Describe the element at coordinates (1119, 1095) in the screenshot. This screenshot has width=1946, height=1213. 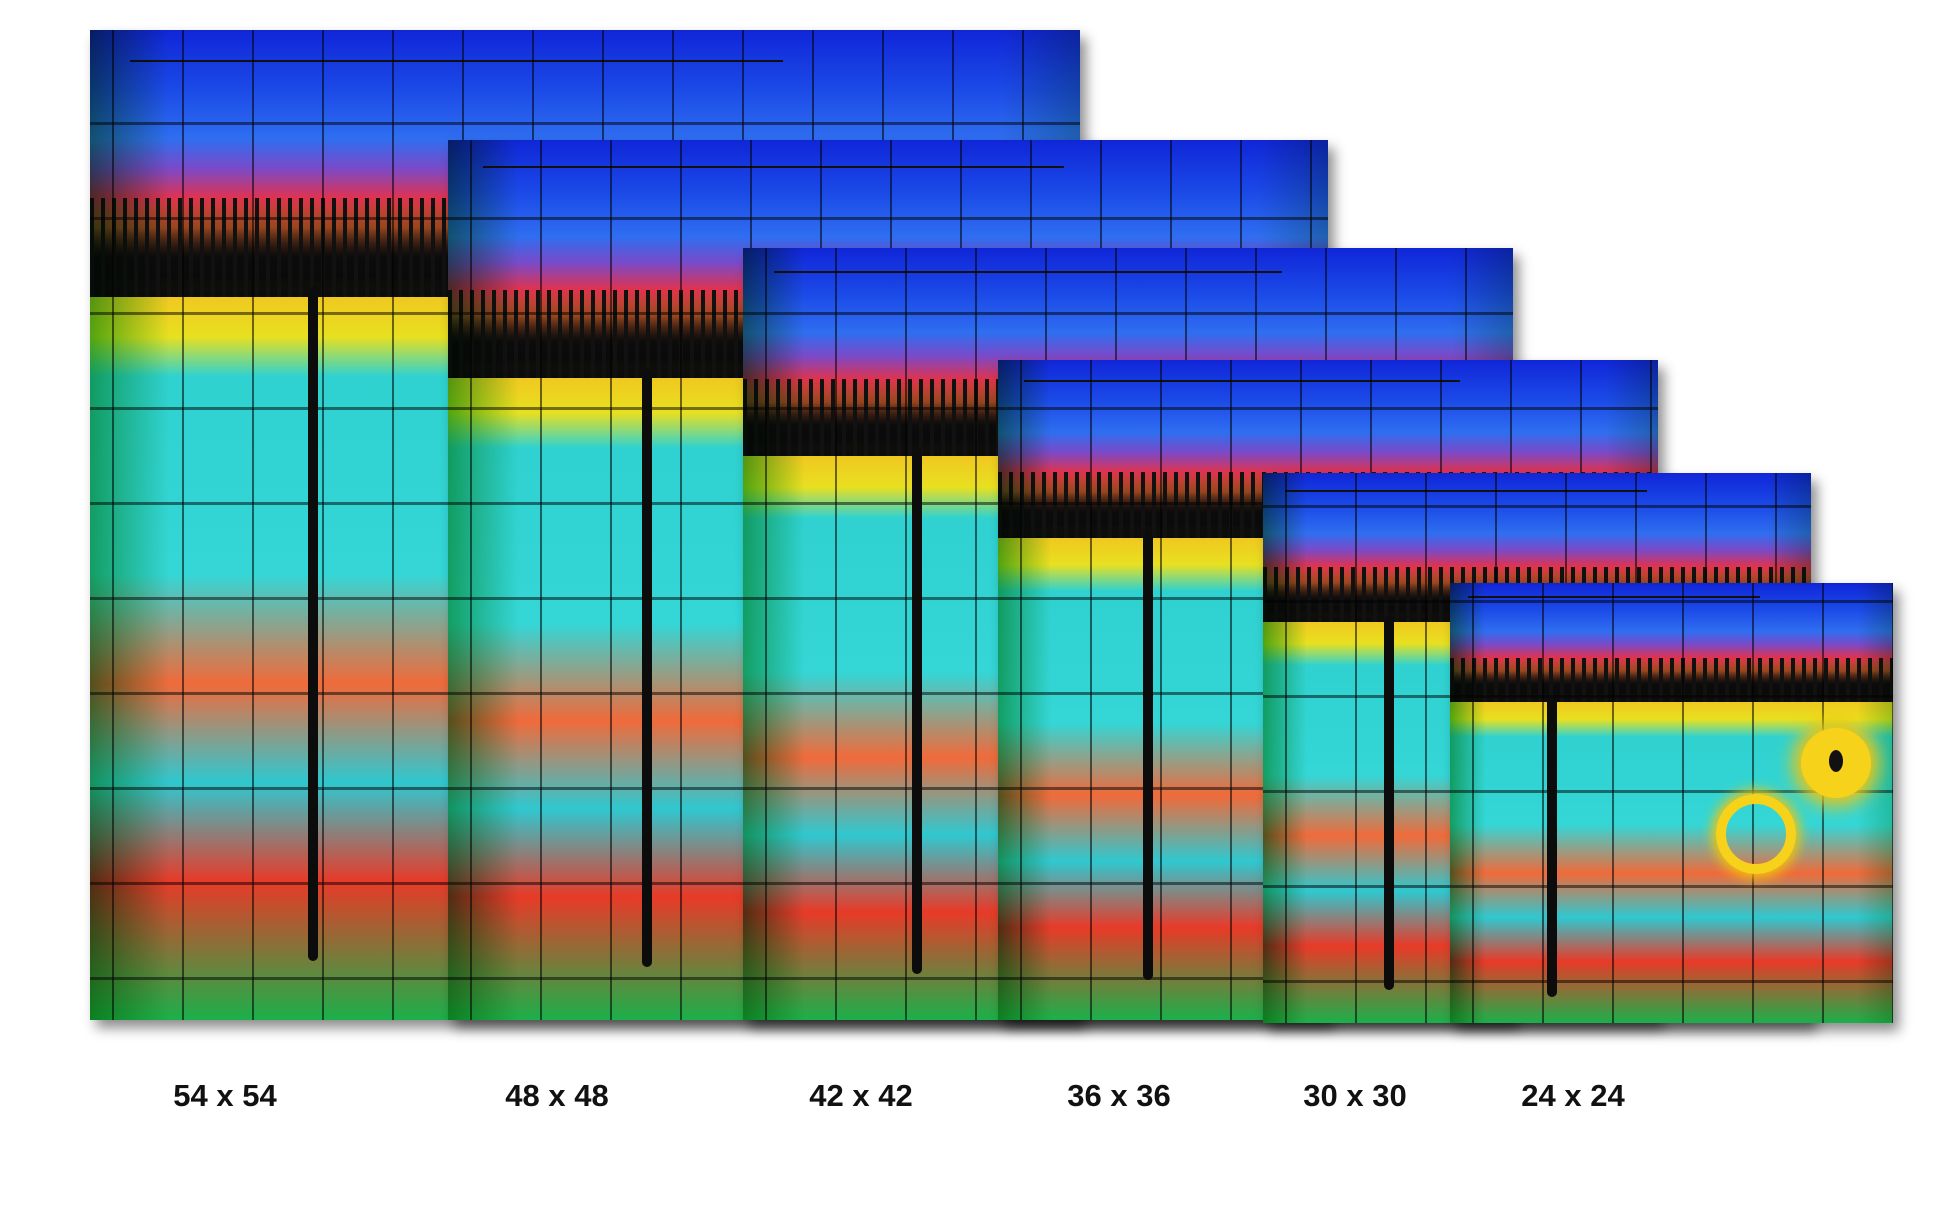
I see `size-label-36: 36 x 36` at that location.